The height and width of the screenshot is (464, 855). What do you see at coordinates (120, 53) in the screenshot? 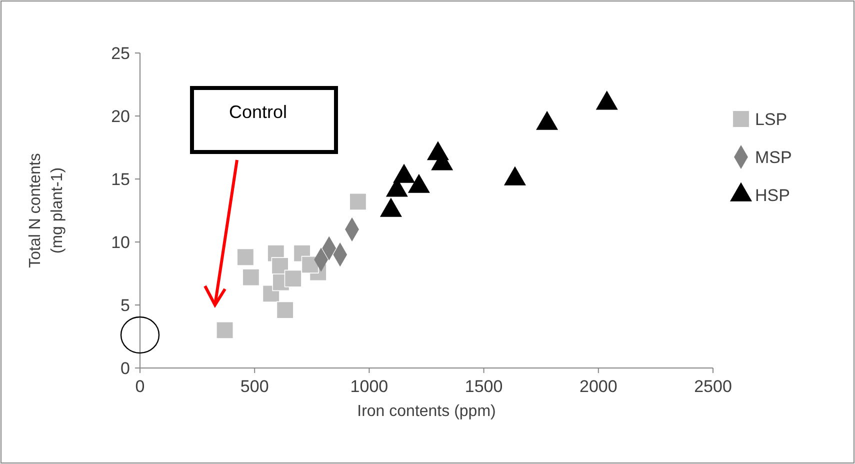
I see `y-tick-label: 25` at bounding box center [120, 53].